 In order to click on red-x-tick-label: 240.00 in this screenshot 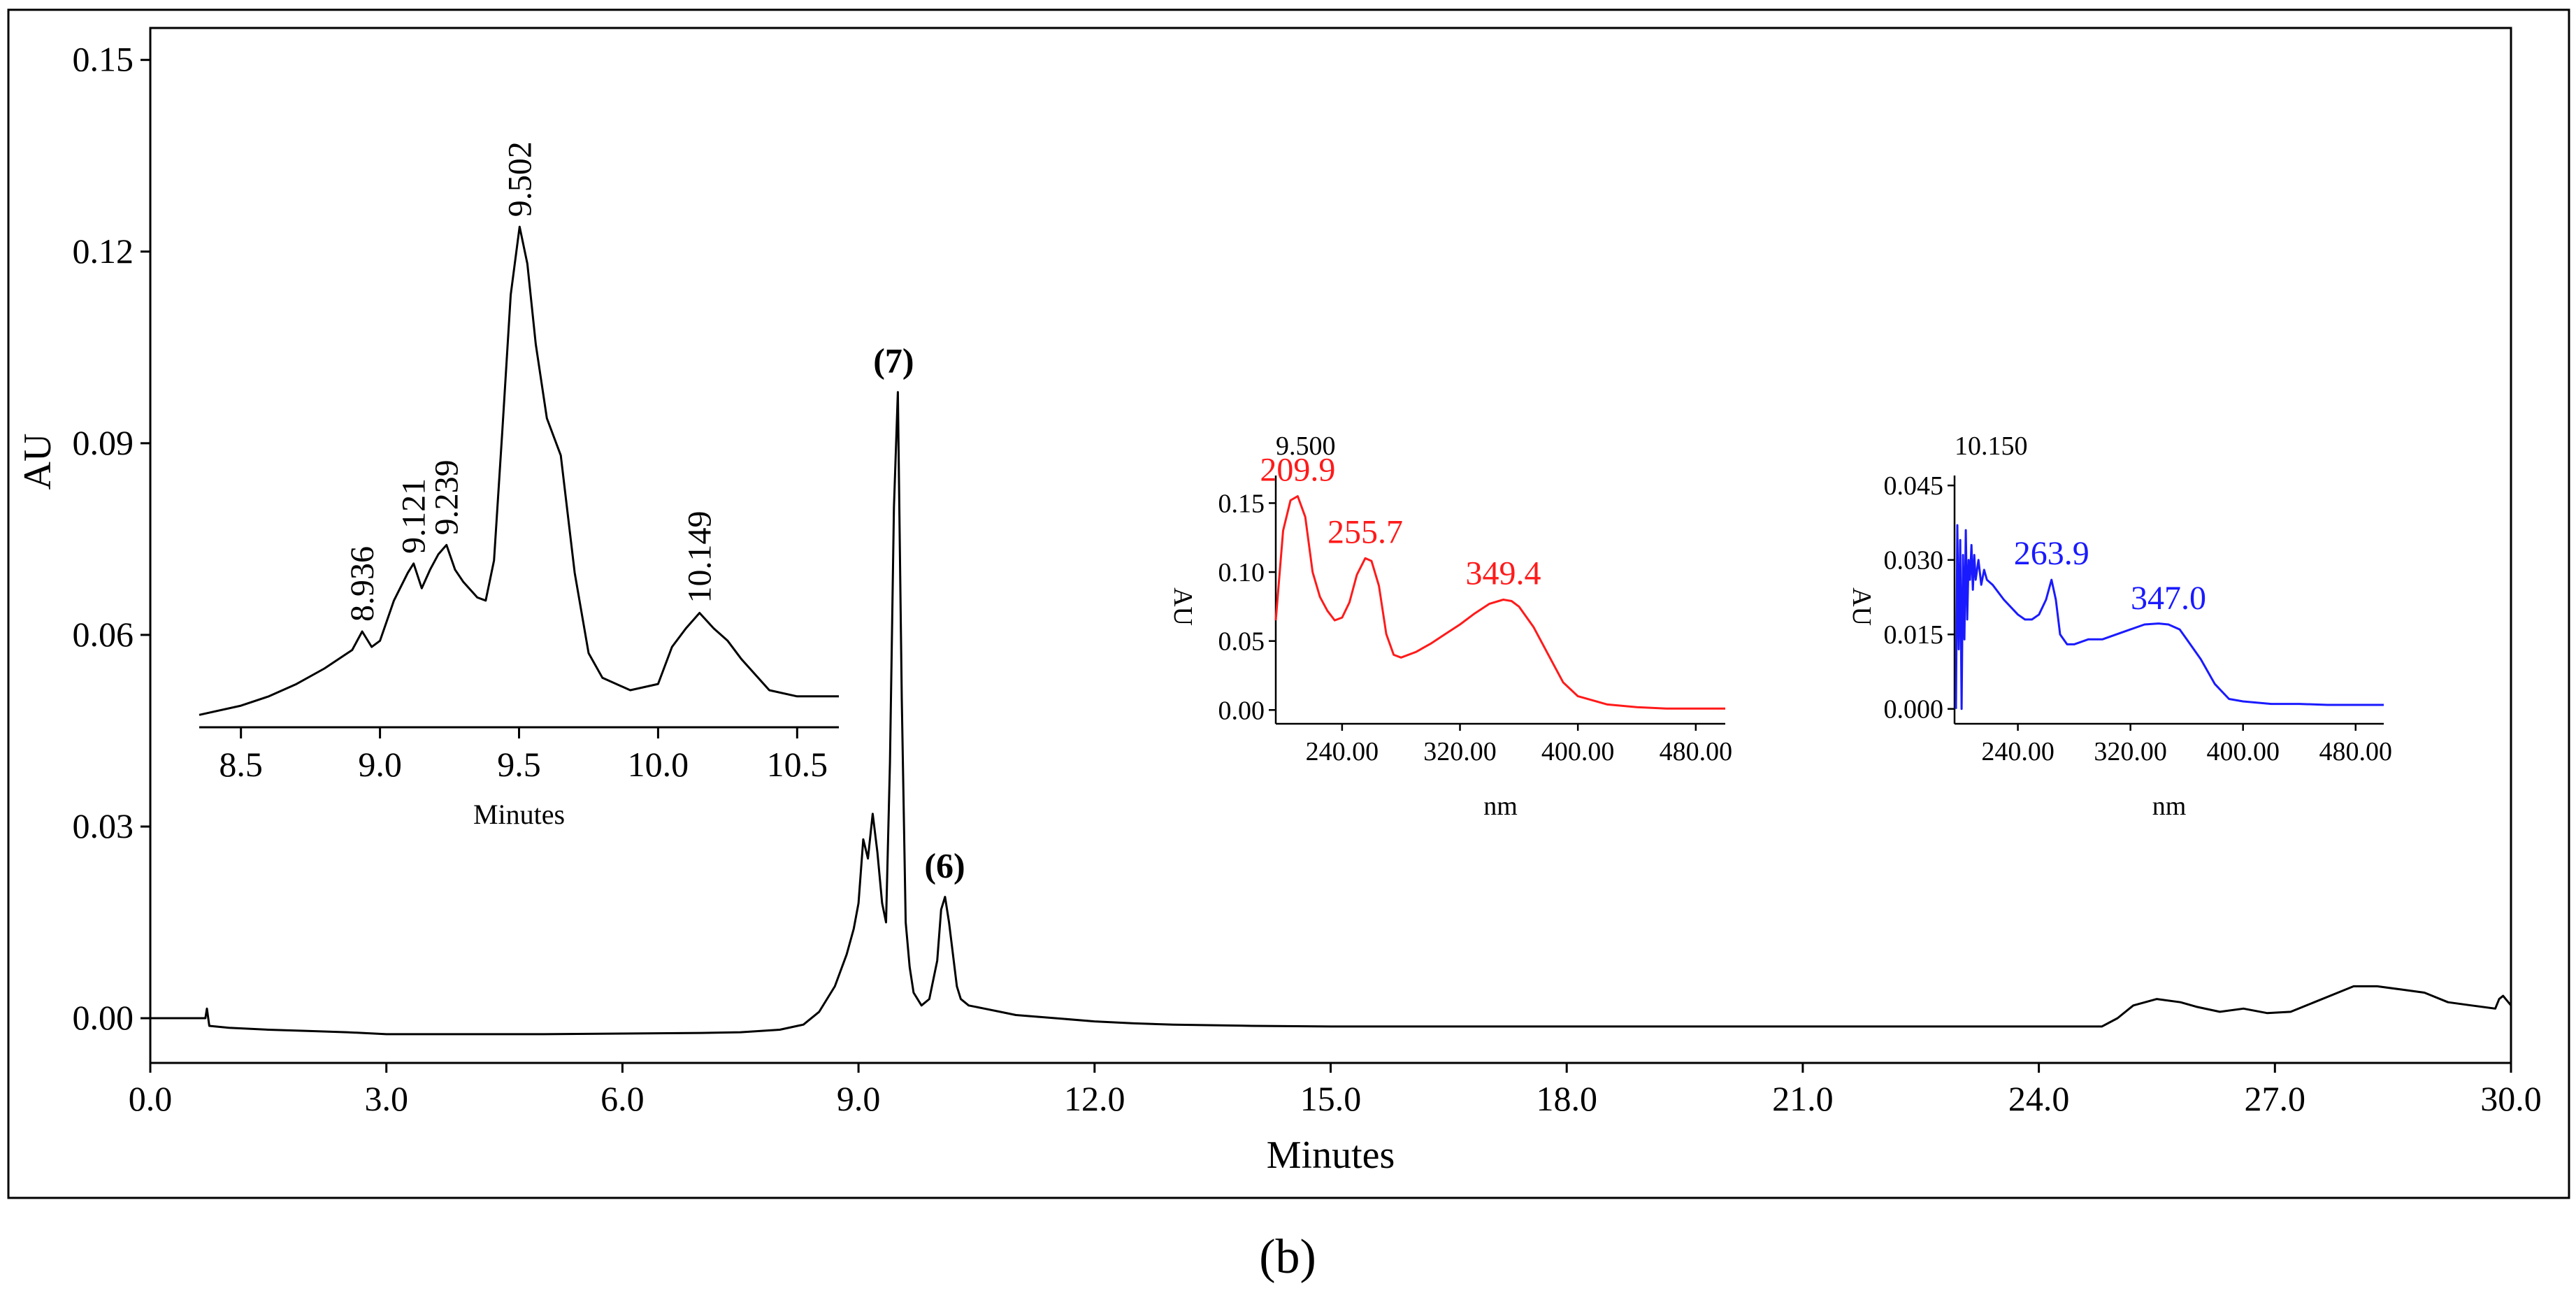, I will do `click(1342, 751)`.